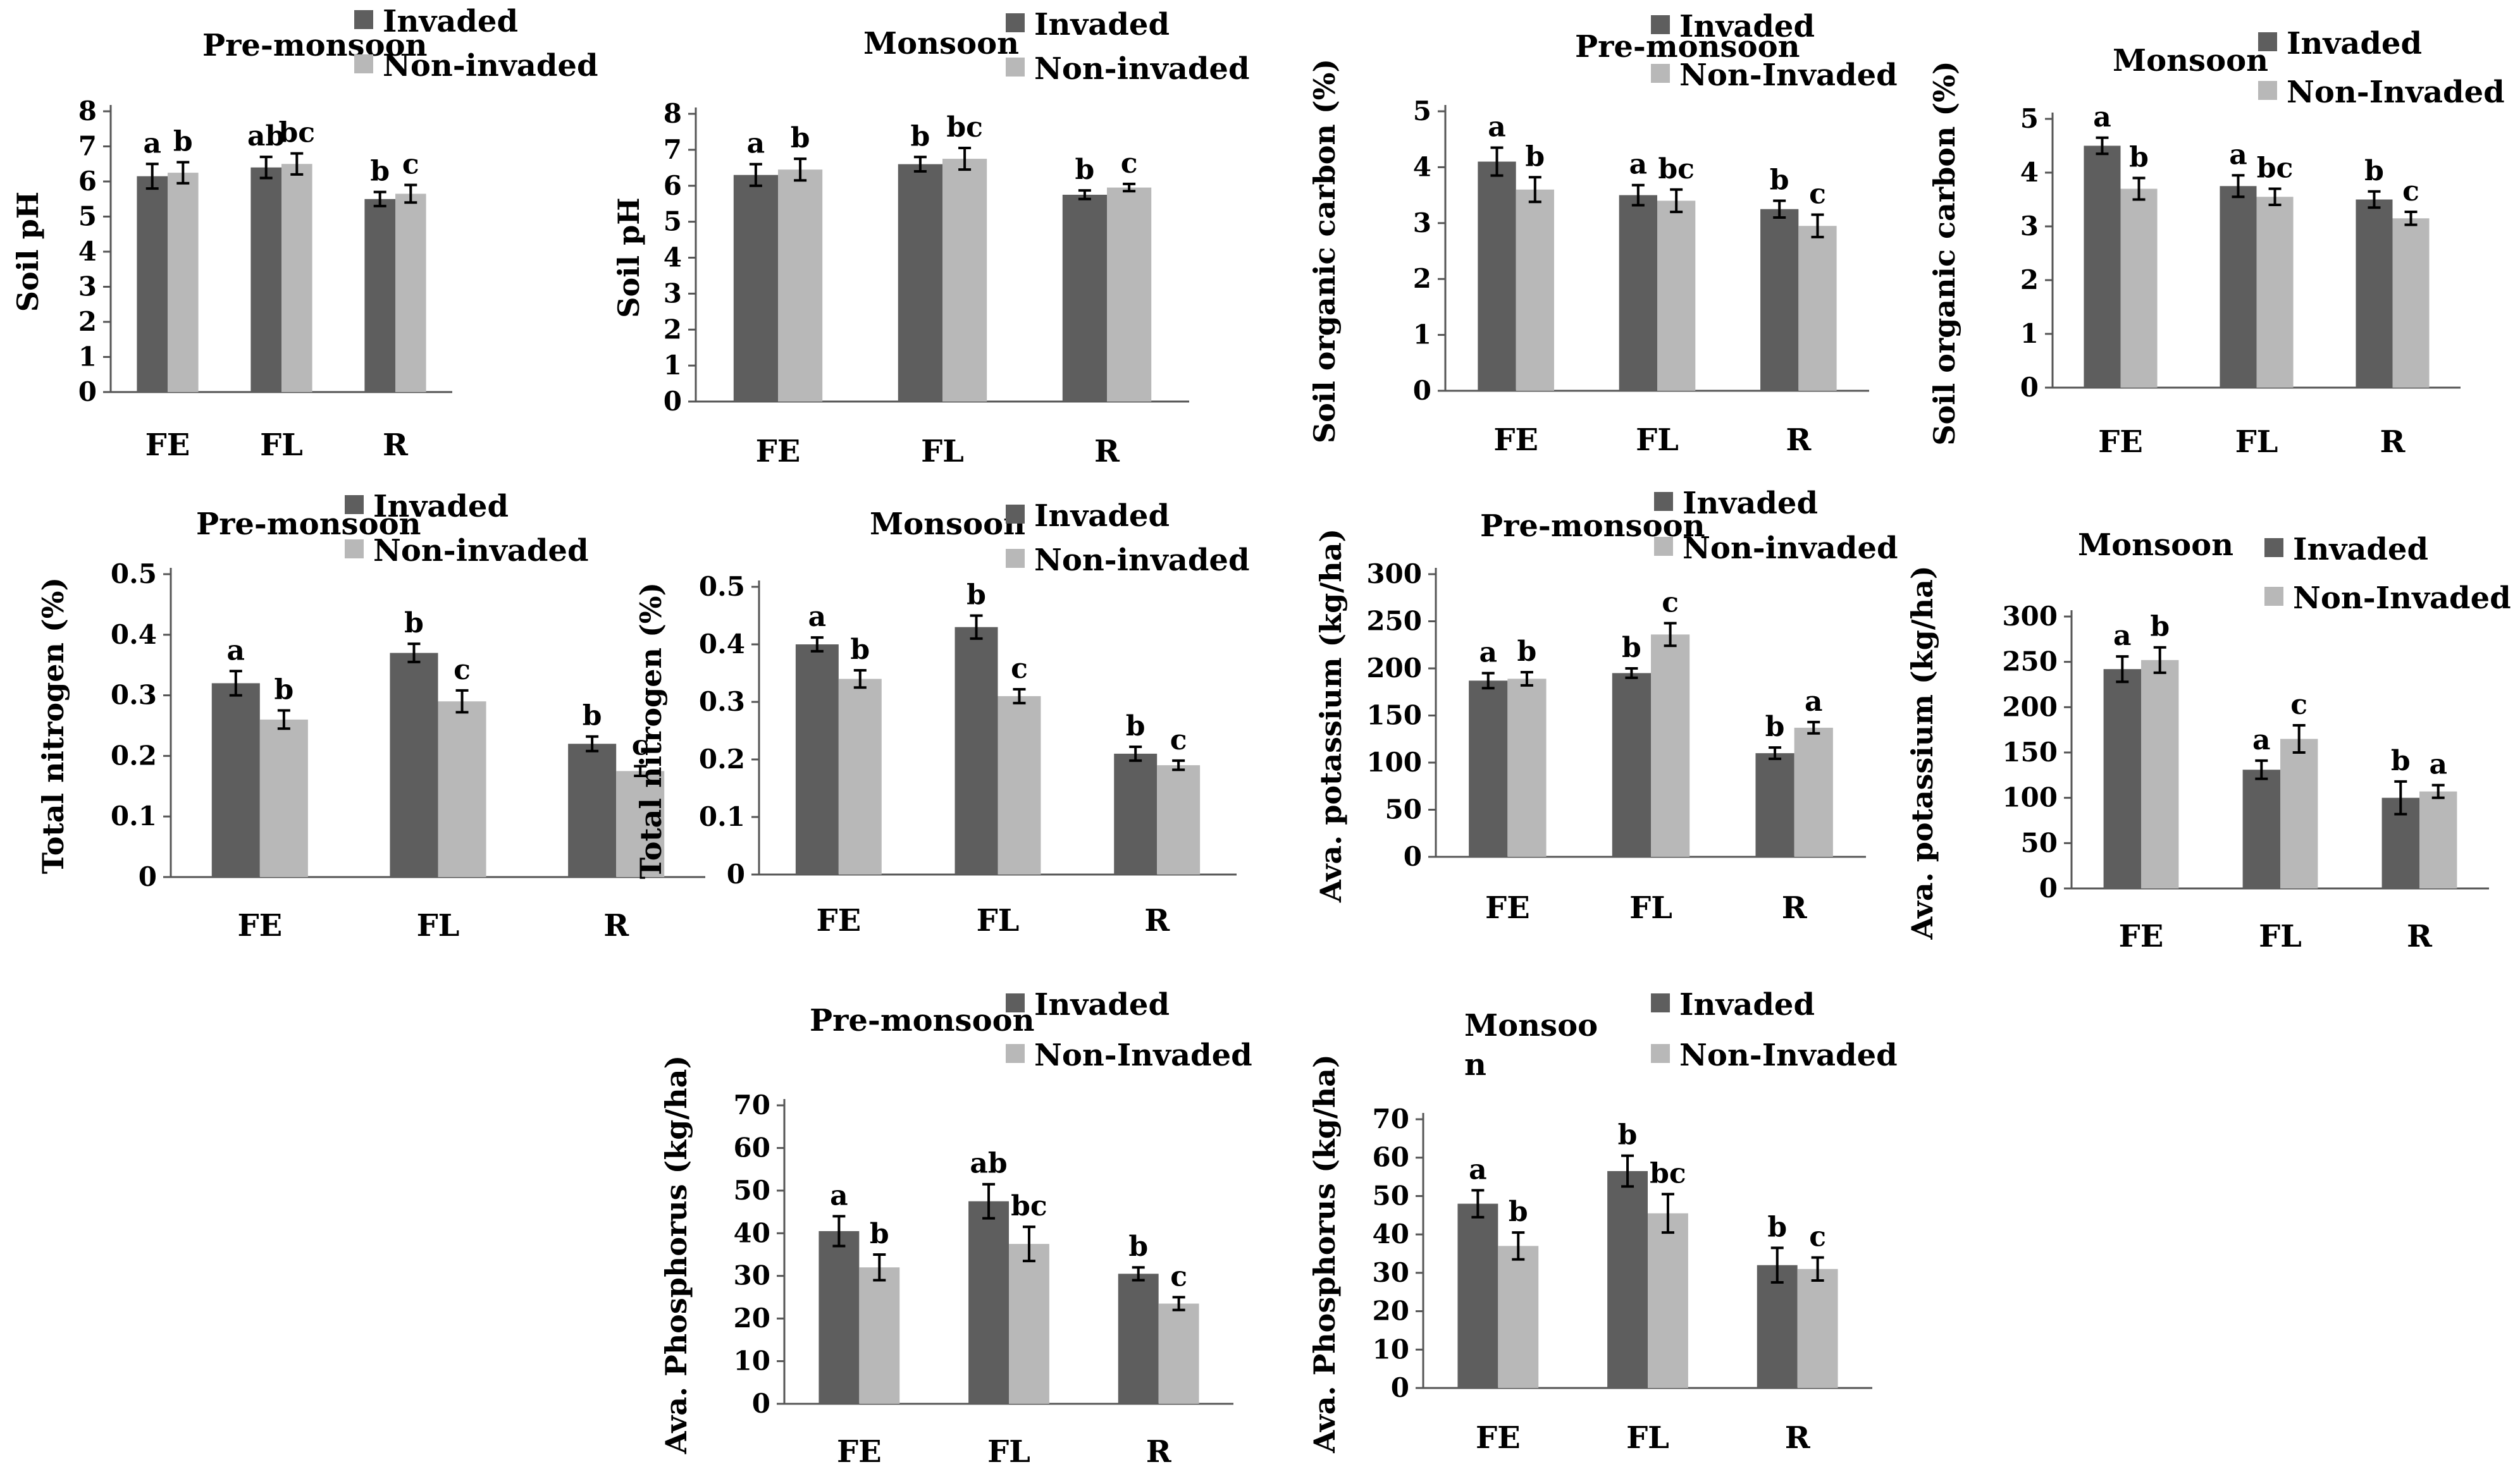 This screenshot has height=1474, width=2520. What do you see at coordinates (2030, 616) in the screenshot?
I see `y-tick-label: 300` at bounding box center [2030, 616].